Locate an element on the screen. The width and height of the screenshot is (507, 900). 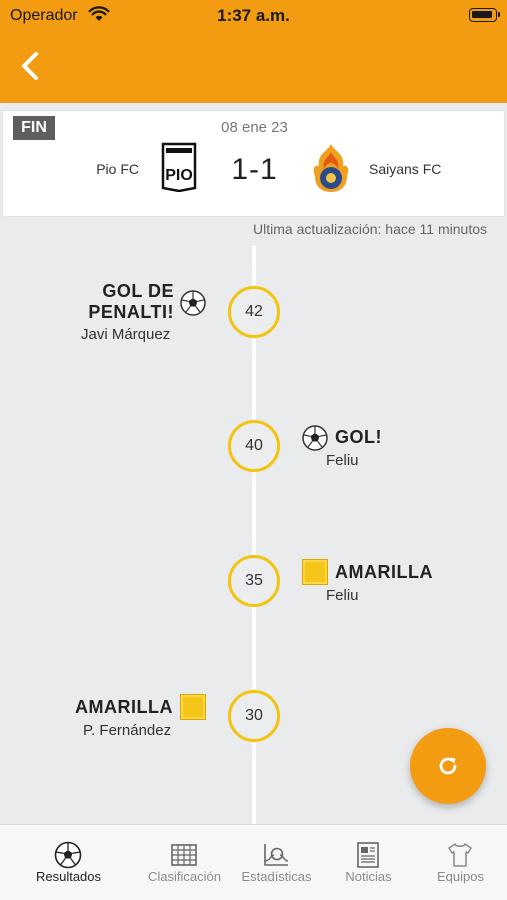
away-team-crest-icon is located at coordinates (331, 168).